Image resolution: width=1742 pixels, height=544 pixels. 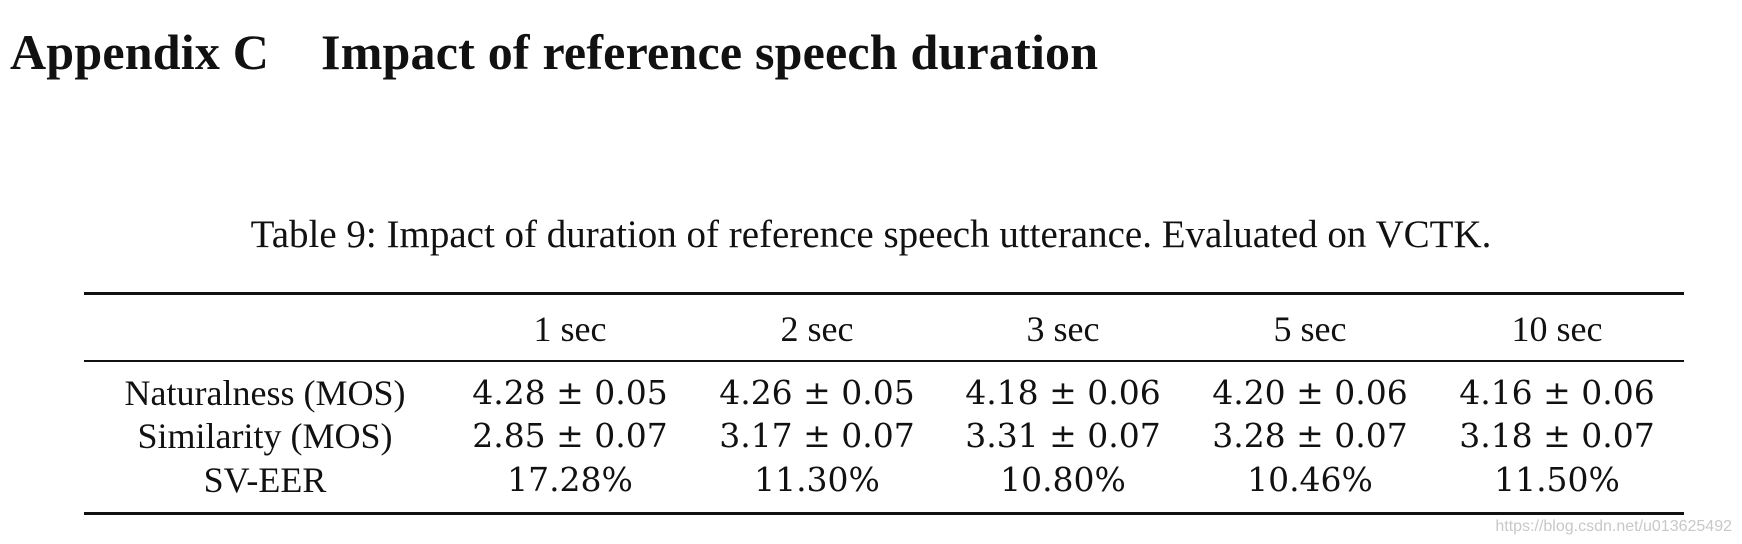 What do you see at coordinates (817, 435) in the screenshot?
I see `table-cell: 3.17 ± 0.07` at bounding box center [817, 435].